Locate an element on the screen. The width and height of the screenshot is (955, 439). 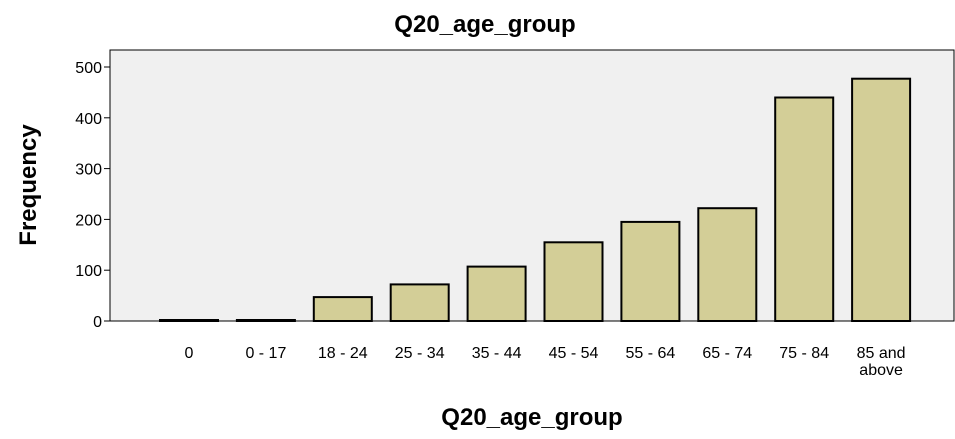
x-tick-label-3: 25 - 34 is located at coordinates (420, 353).